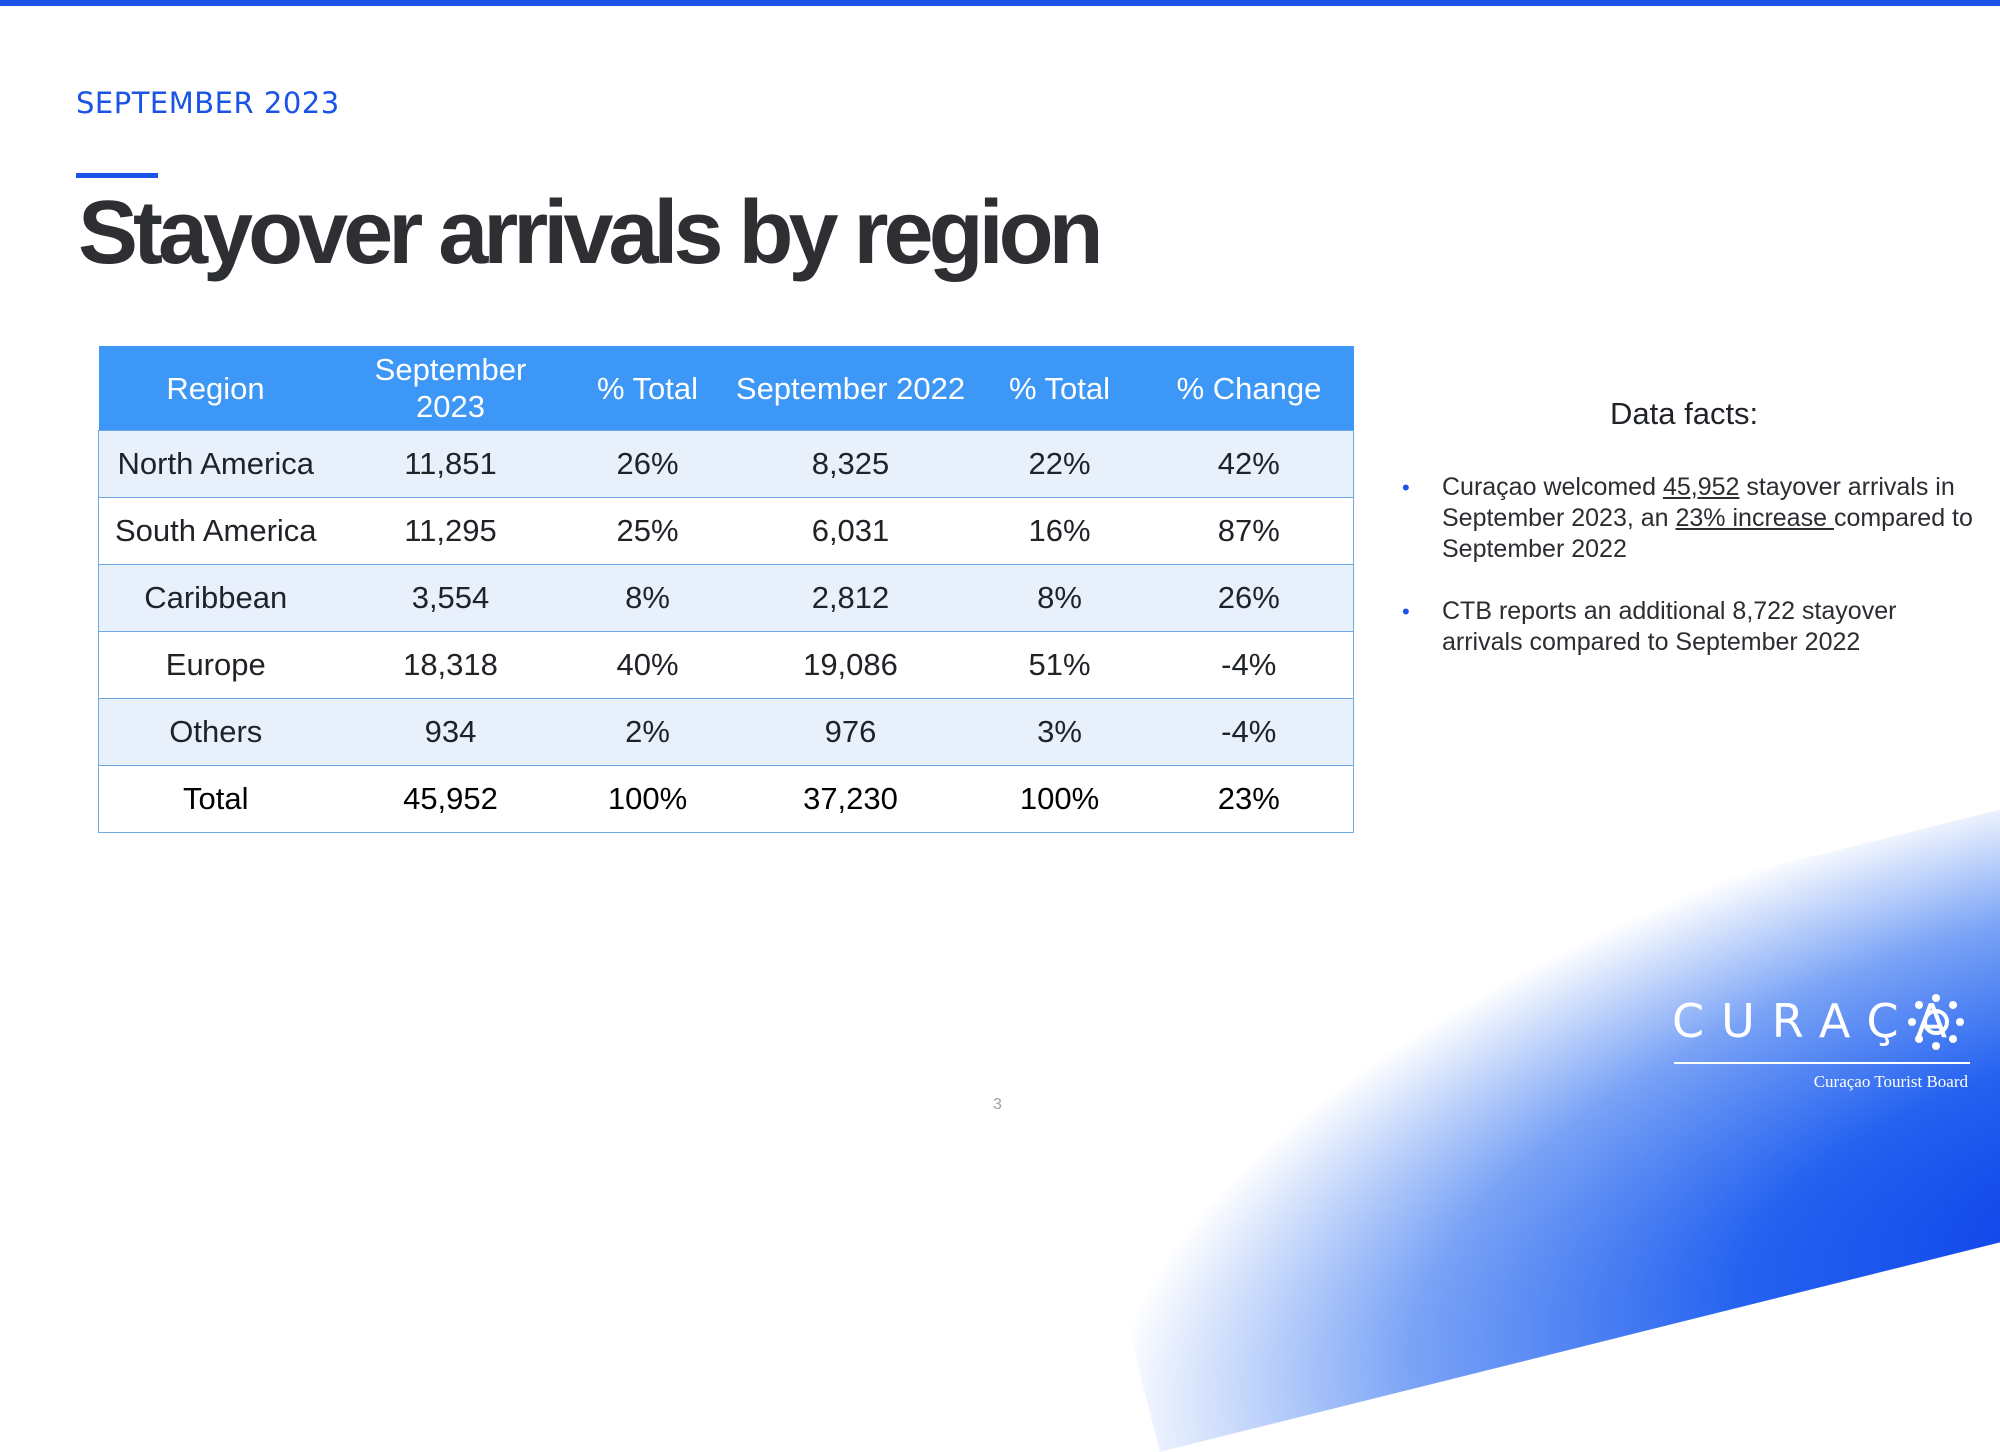  I want to click on curacao-logo: CURAÇA Curaçao Tourist Board, so click(1822, 1047).